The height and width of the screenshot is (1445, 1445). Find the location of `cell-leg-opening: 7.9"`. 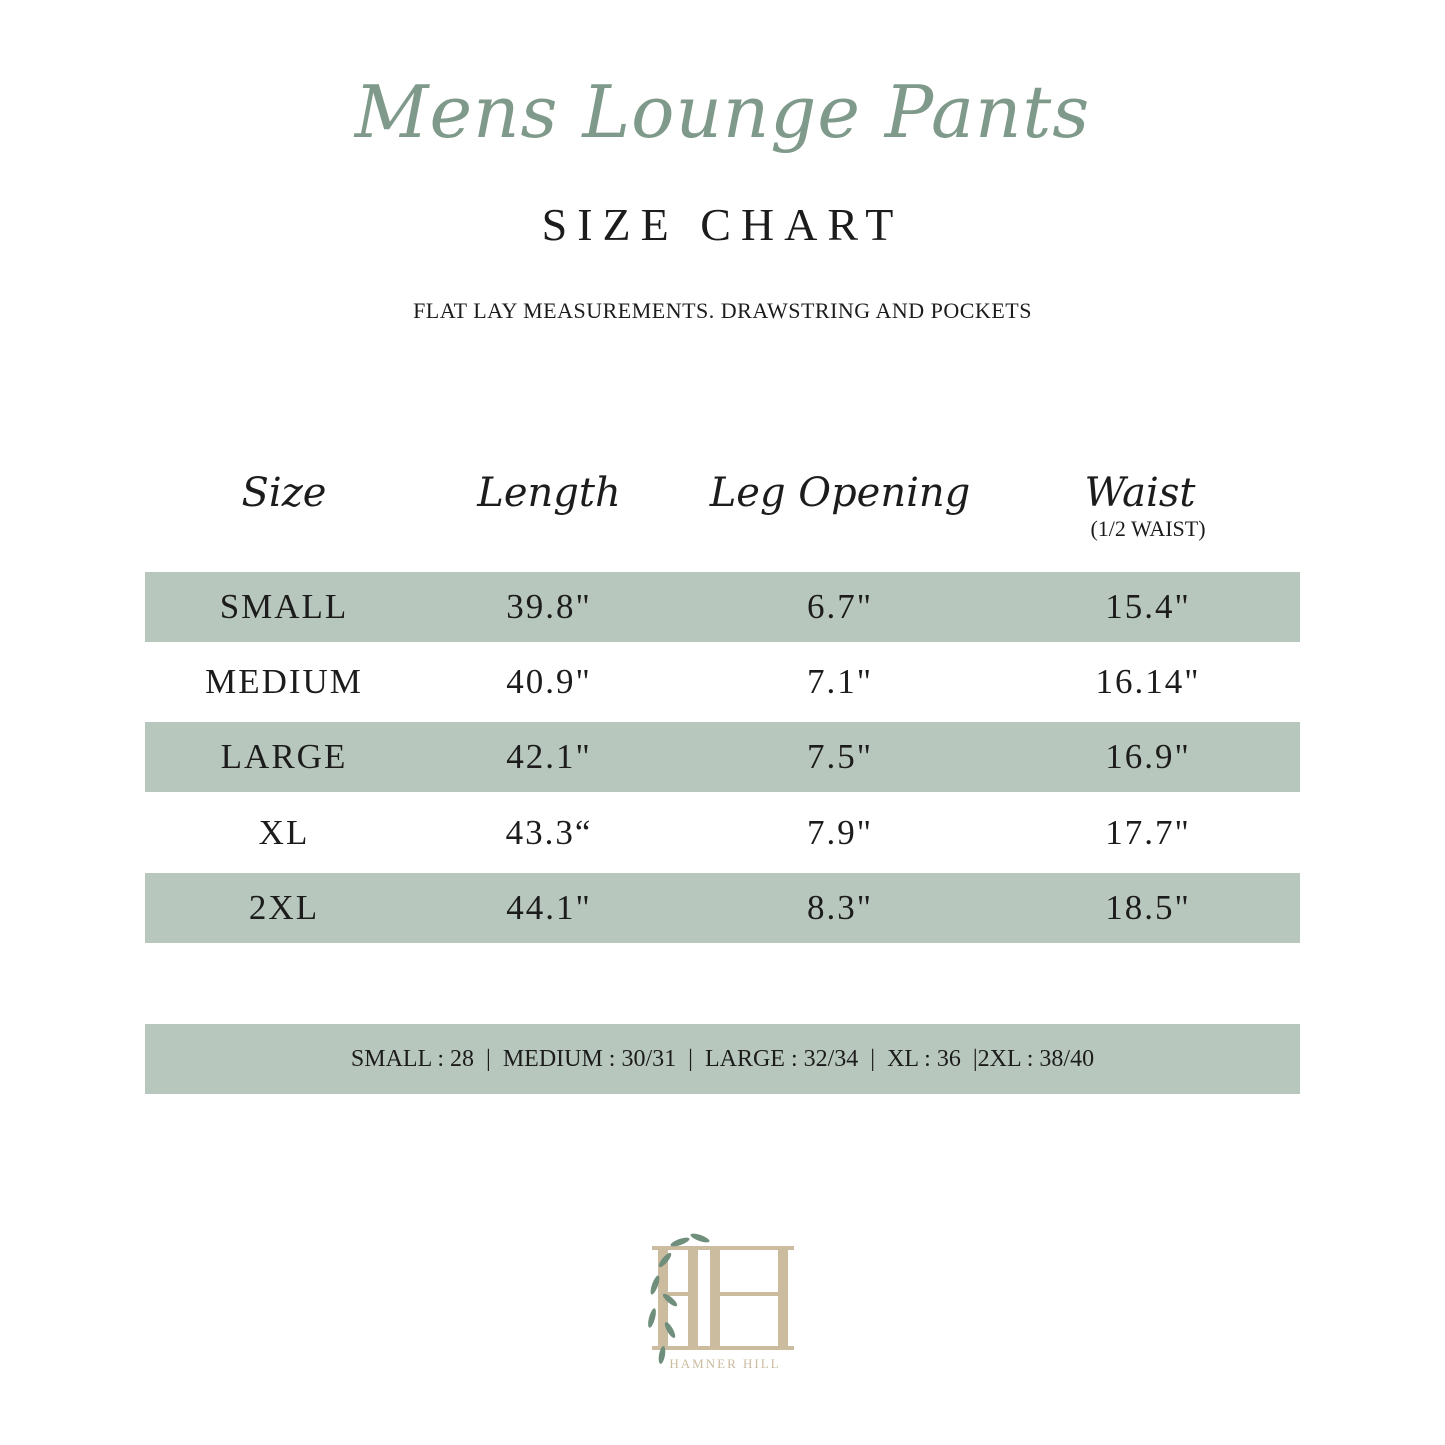

cell-leg-opening: 7.9" is located at coordinates (840, 832).